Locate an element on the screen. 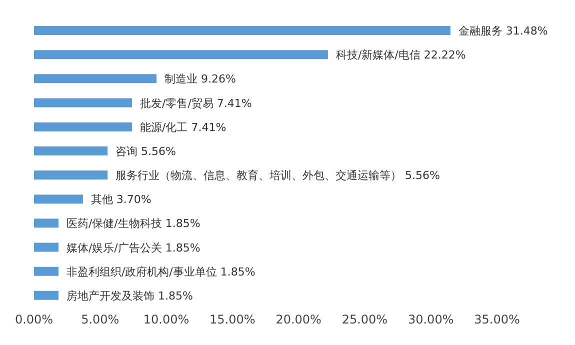 Image resolution: width=575 pixels, height=345 pixels. category-label: 能源/化工 7.41% is located at coordinates (183, 127).